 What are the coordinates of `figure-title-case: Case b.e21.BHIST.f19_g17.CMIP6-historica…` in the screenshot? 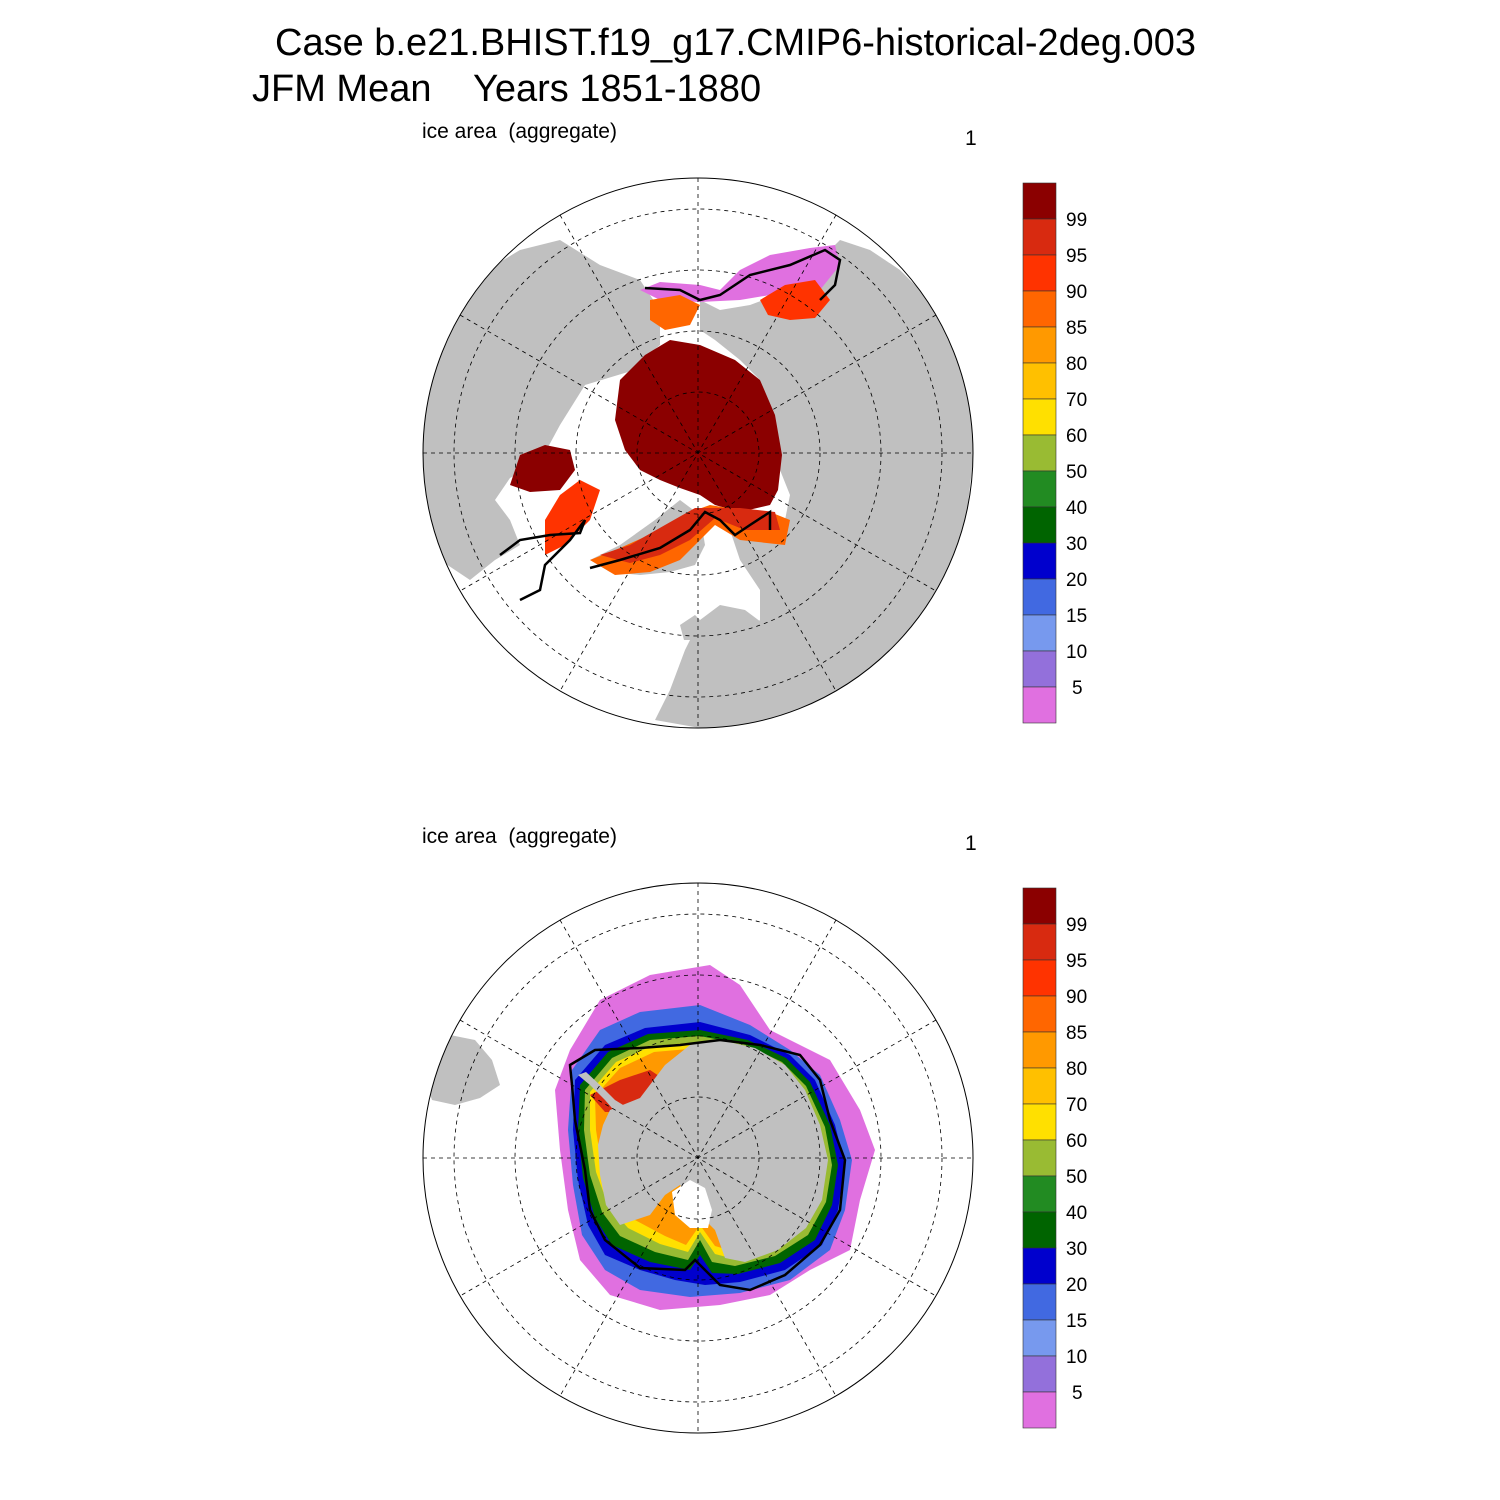 It's located at (735, 43).